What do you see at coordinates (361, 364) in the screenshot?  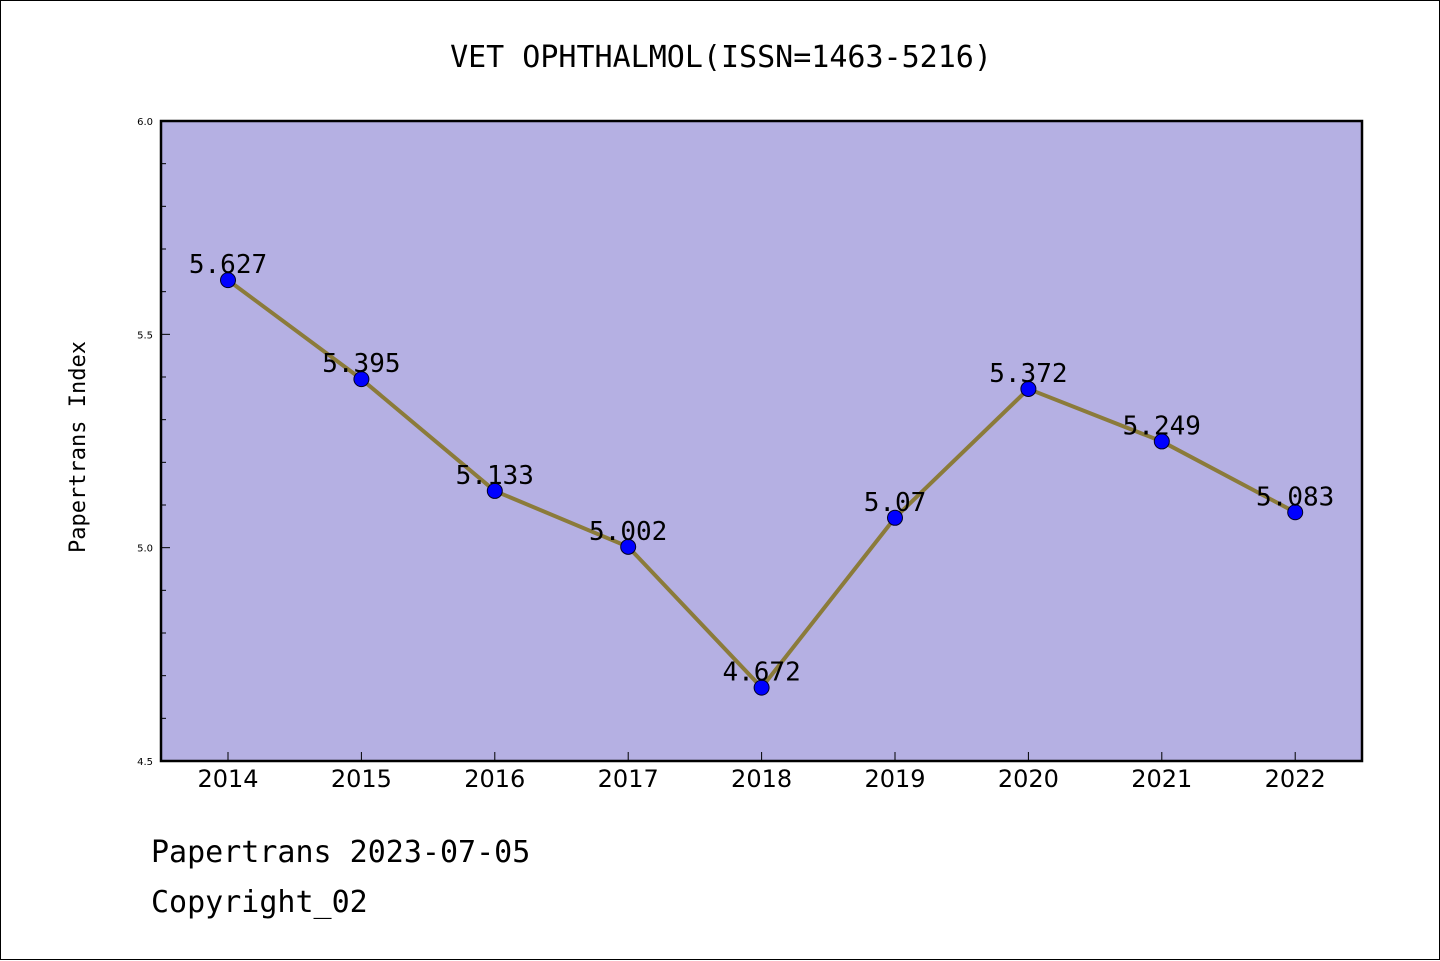 I see `data-label: 5.395` at bounding box center [361, 364].